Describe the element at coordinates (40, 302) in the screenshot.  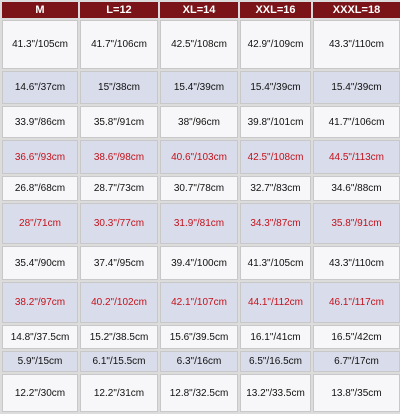
I see `table-cell: 38.2"/97cm` at that location.